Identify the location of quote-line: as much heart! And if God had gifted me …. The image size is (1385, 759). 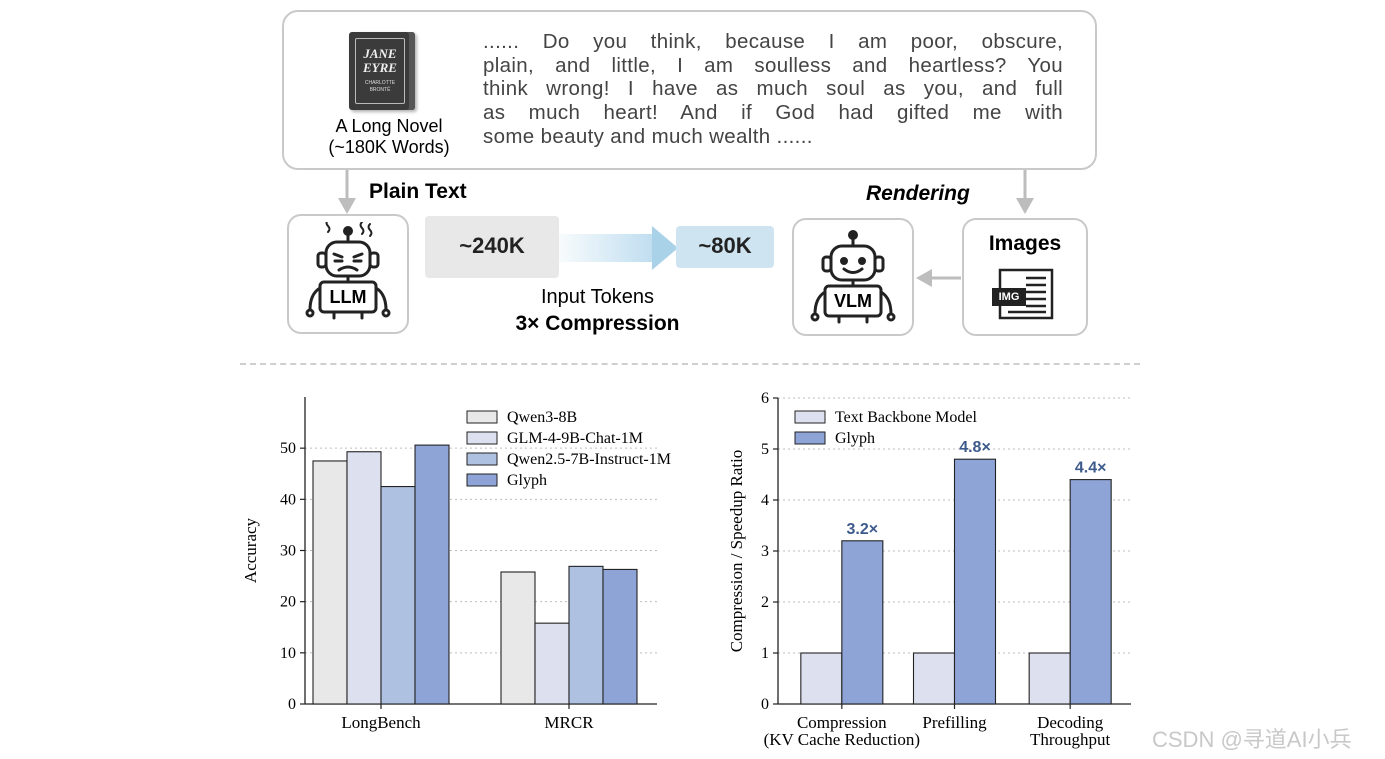
(773, 113).